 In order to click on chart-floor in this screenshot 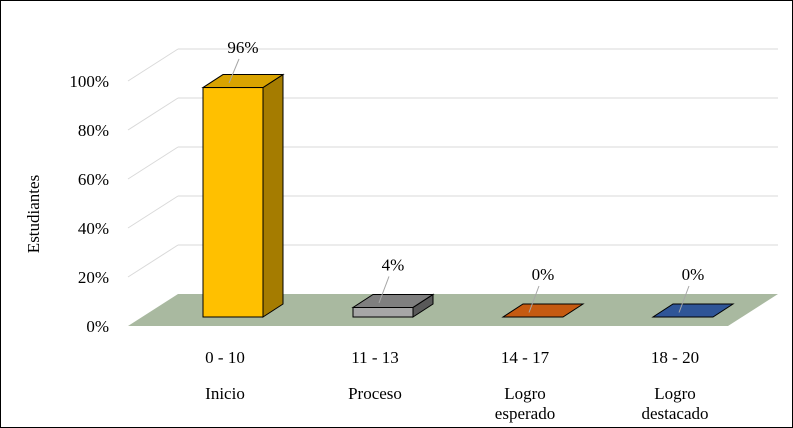, I will do `click(453, 310)`.